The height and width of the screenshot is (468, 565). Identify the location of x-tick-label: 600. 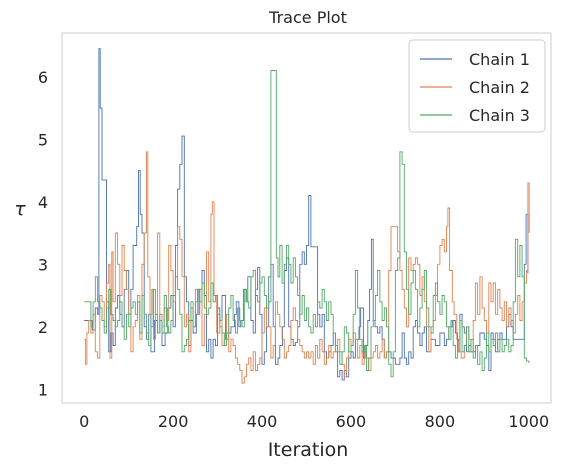
(351, 421).